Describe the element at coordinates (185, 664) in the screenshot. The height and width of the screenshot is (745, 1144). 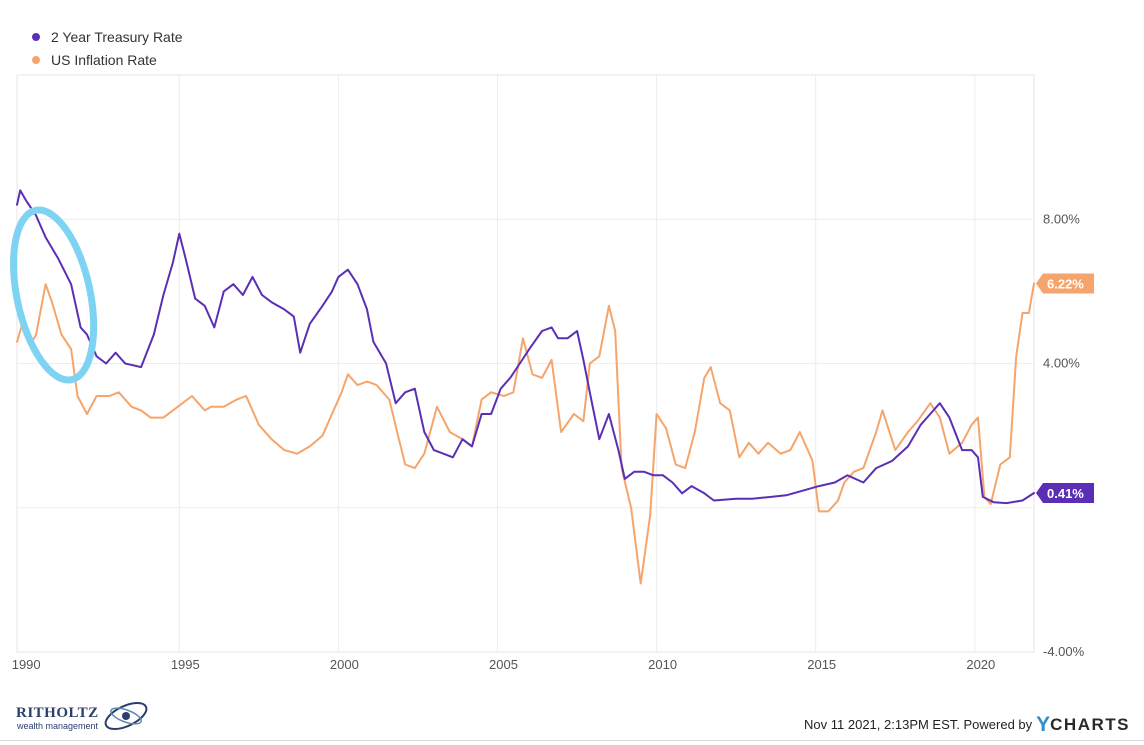
I see `x-tick-label: 1995` at that location.